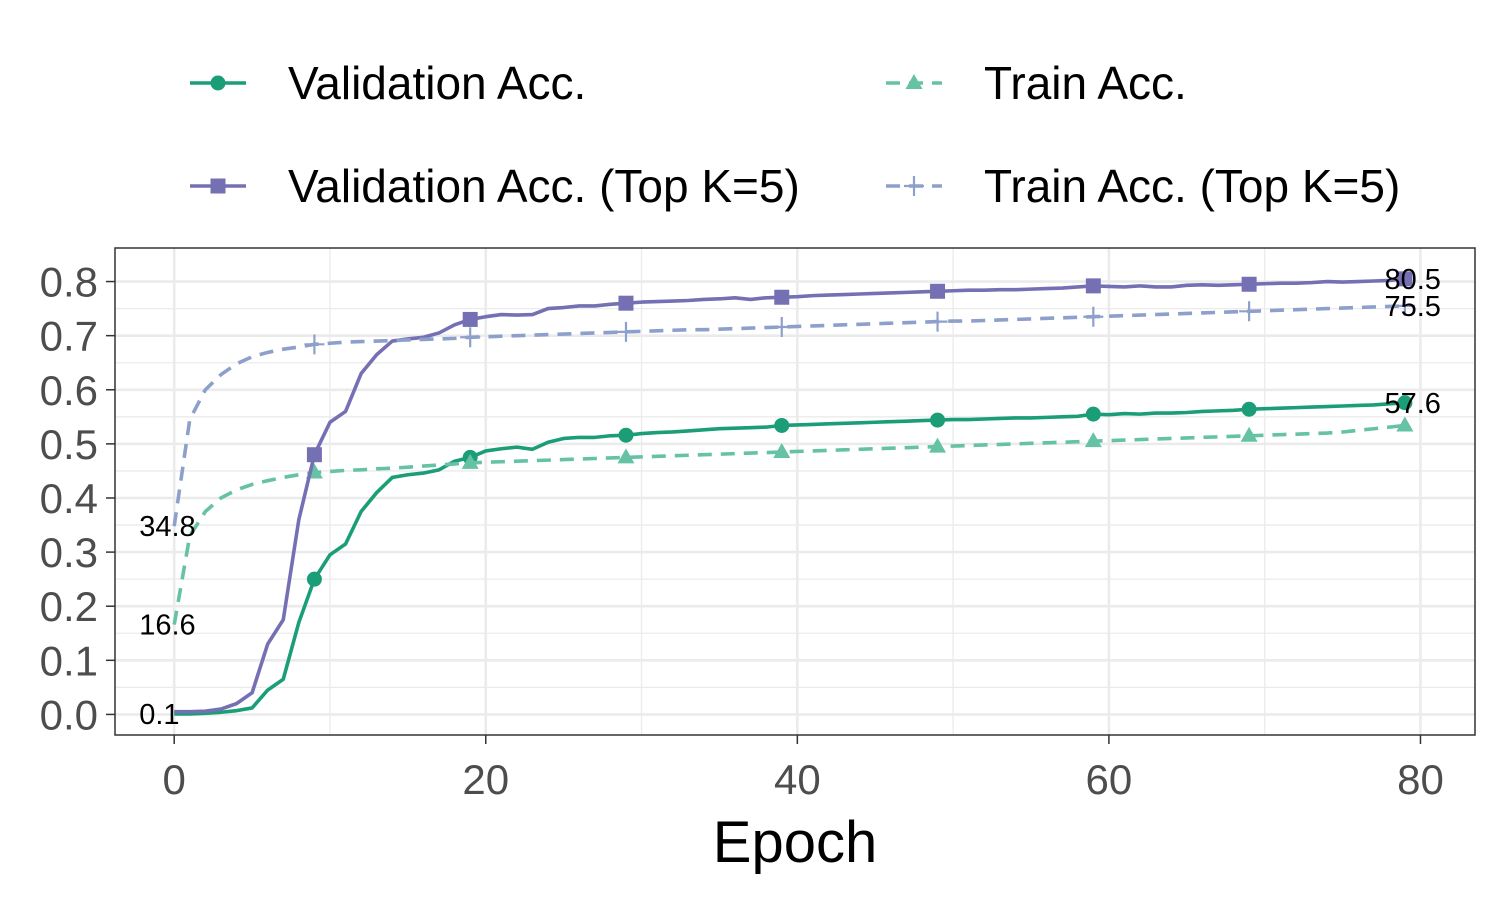  Describe the element at coordinates (1192, 186) in the screenshot. I see `legend-label: Train Acc. (Top K=5)` at that location.